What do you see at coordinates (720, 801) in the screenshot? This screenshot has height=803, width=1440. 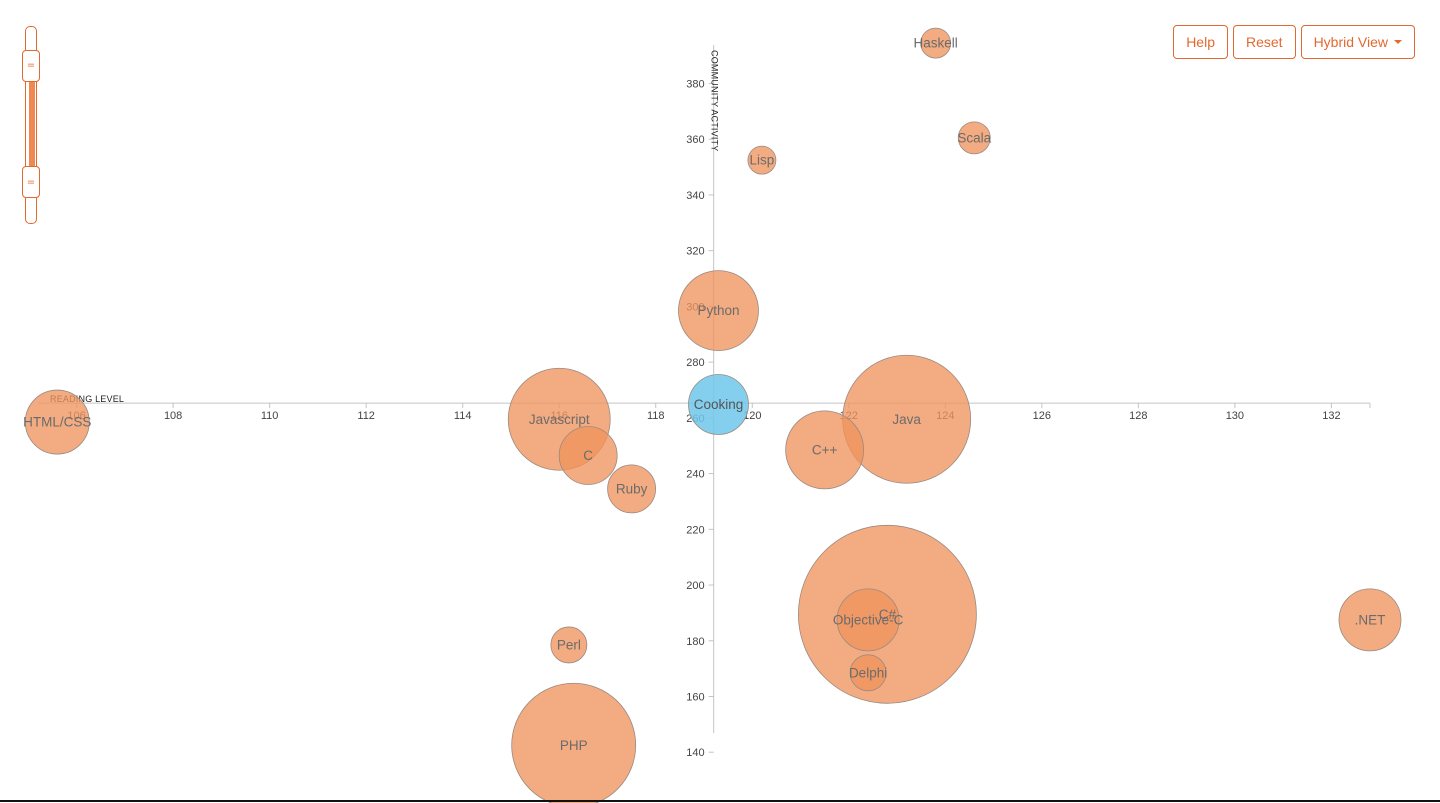 I see `bottom-divider` at bounding box center [720, 801].